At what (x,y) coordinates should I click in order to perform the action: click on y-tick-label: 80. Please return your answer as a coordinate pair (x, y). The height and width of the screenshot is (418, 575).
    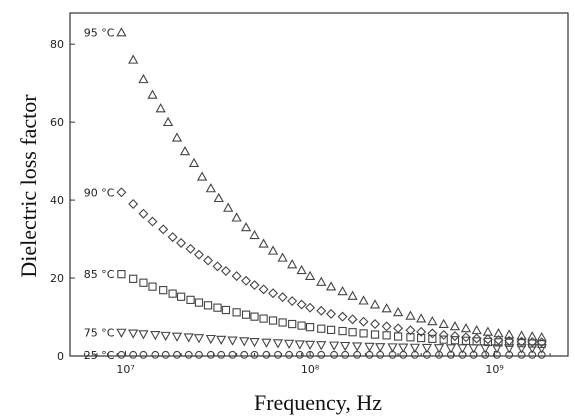
    Looking at the image, I should click on (57, 44).